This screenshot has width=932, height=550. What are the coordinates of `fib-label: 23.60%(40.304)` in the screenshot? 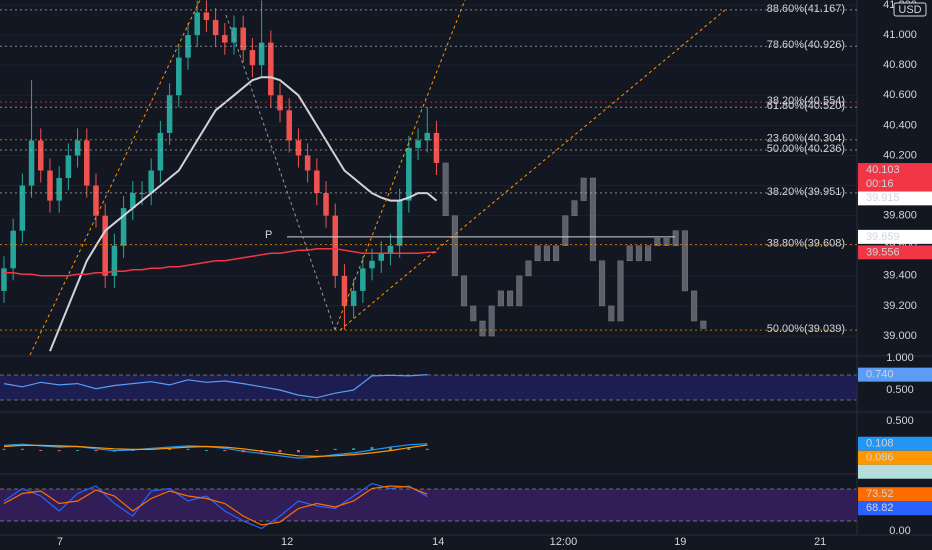 It's located at (806, 139).